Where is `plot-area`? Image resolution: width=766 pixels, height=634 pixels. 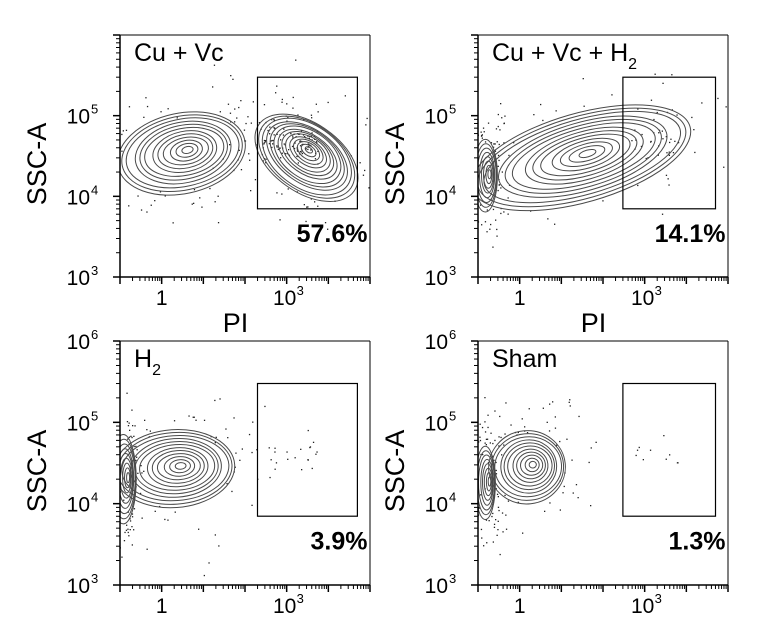 plot-area is located at coordinates (558, 476).